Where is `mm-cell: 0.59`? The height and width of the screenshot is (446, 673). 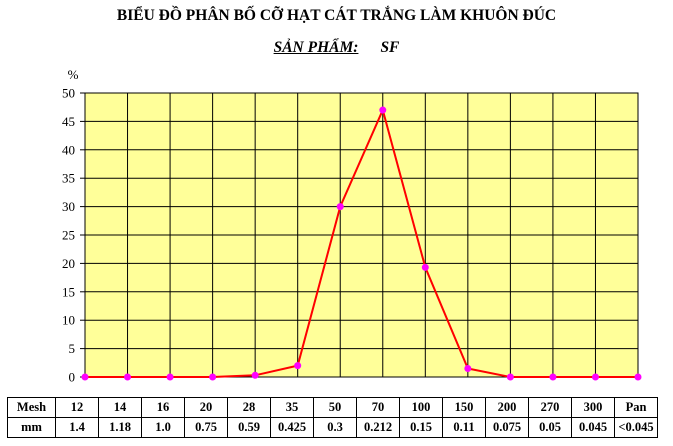
mm-cell: 0.59 is located at coordinates (249, 427).